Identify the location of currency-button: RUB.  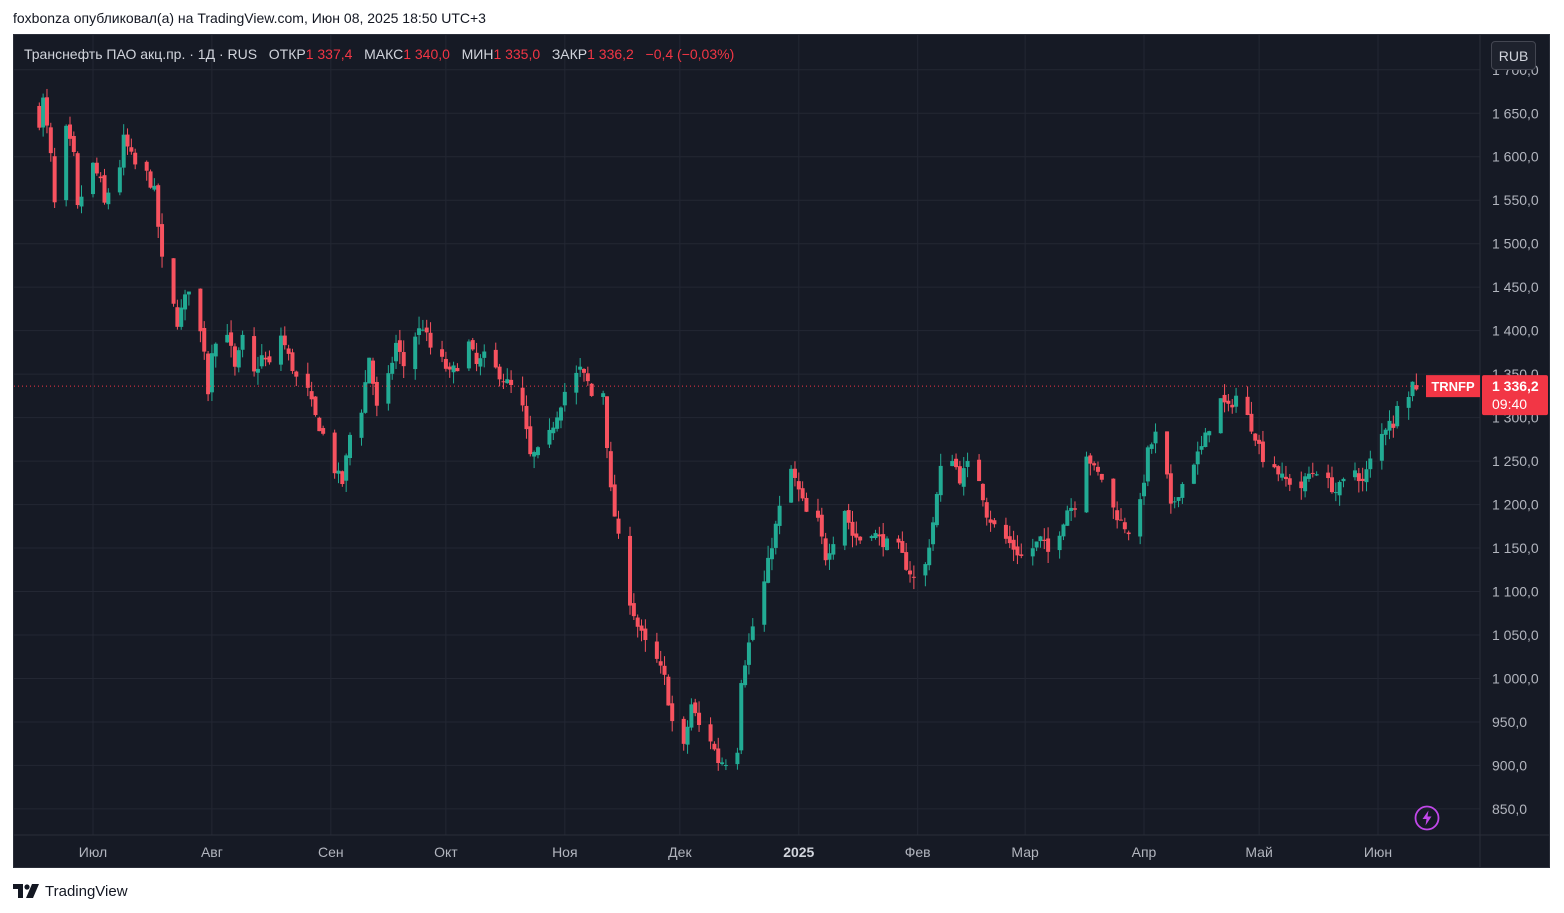
(1513, 55).